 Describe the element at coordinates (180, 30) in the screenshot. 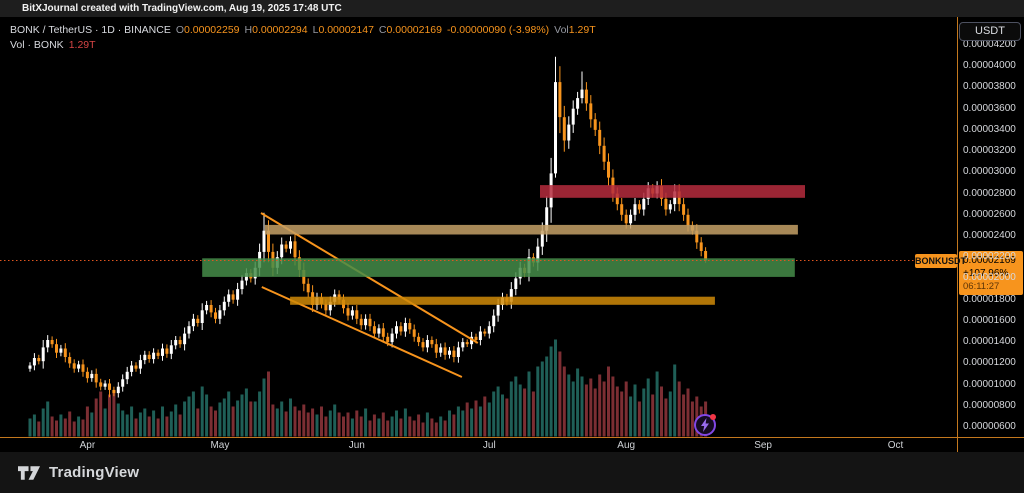

I see `open-label: O` at that location.